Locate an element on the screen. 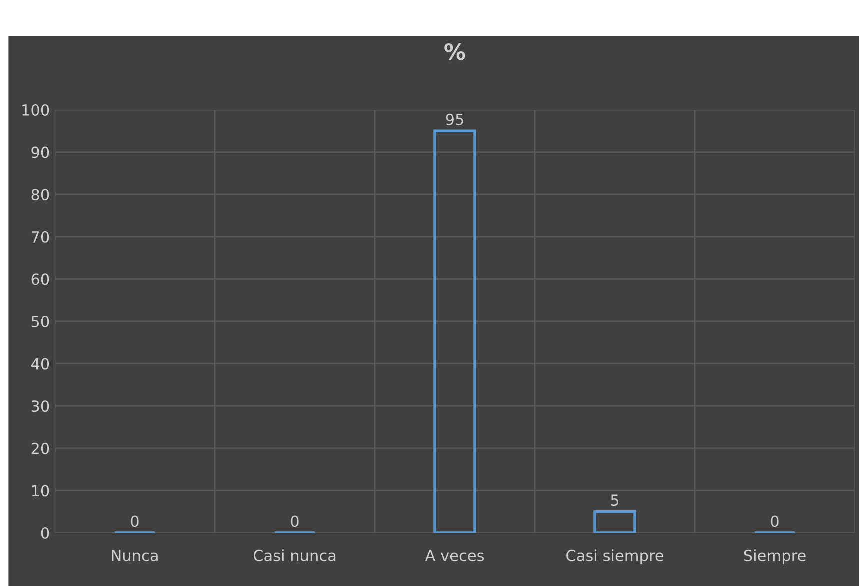 The width and height of the screenshot is (868, 586). y-tick-label: 60 is located at coordinates (41, 280).